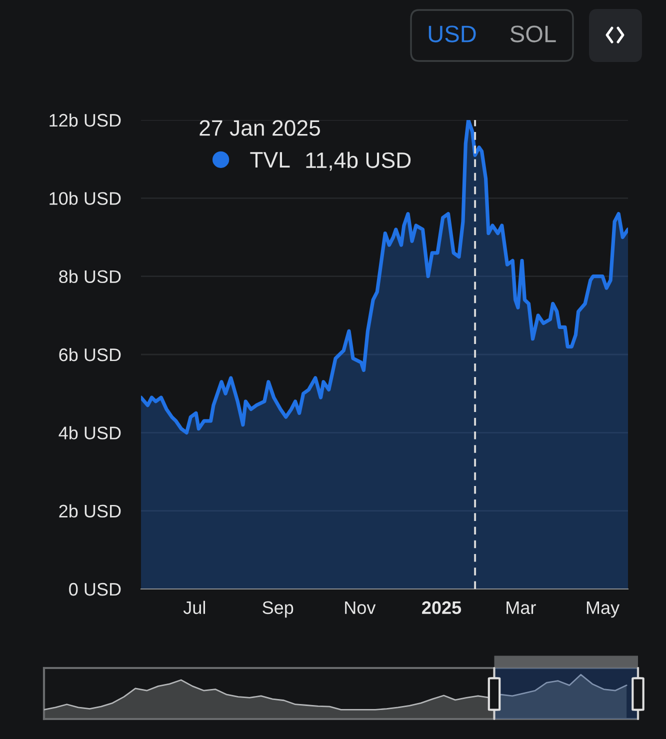 Image resolution: width=666 pixels, height=739 pixels. I want to click on y-tick-label: 10b USD, so click(85, 198).